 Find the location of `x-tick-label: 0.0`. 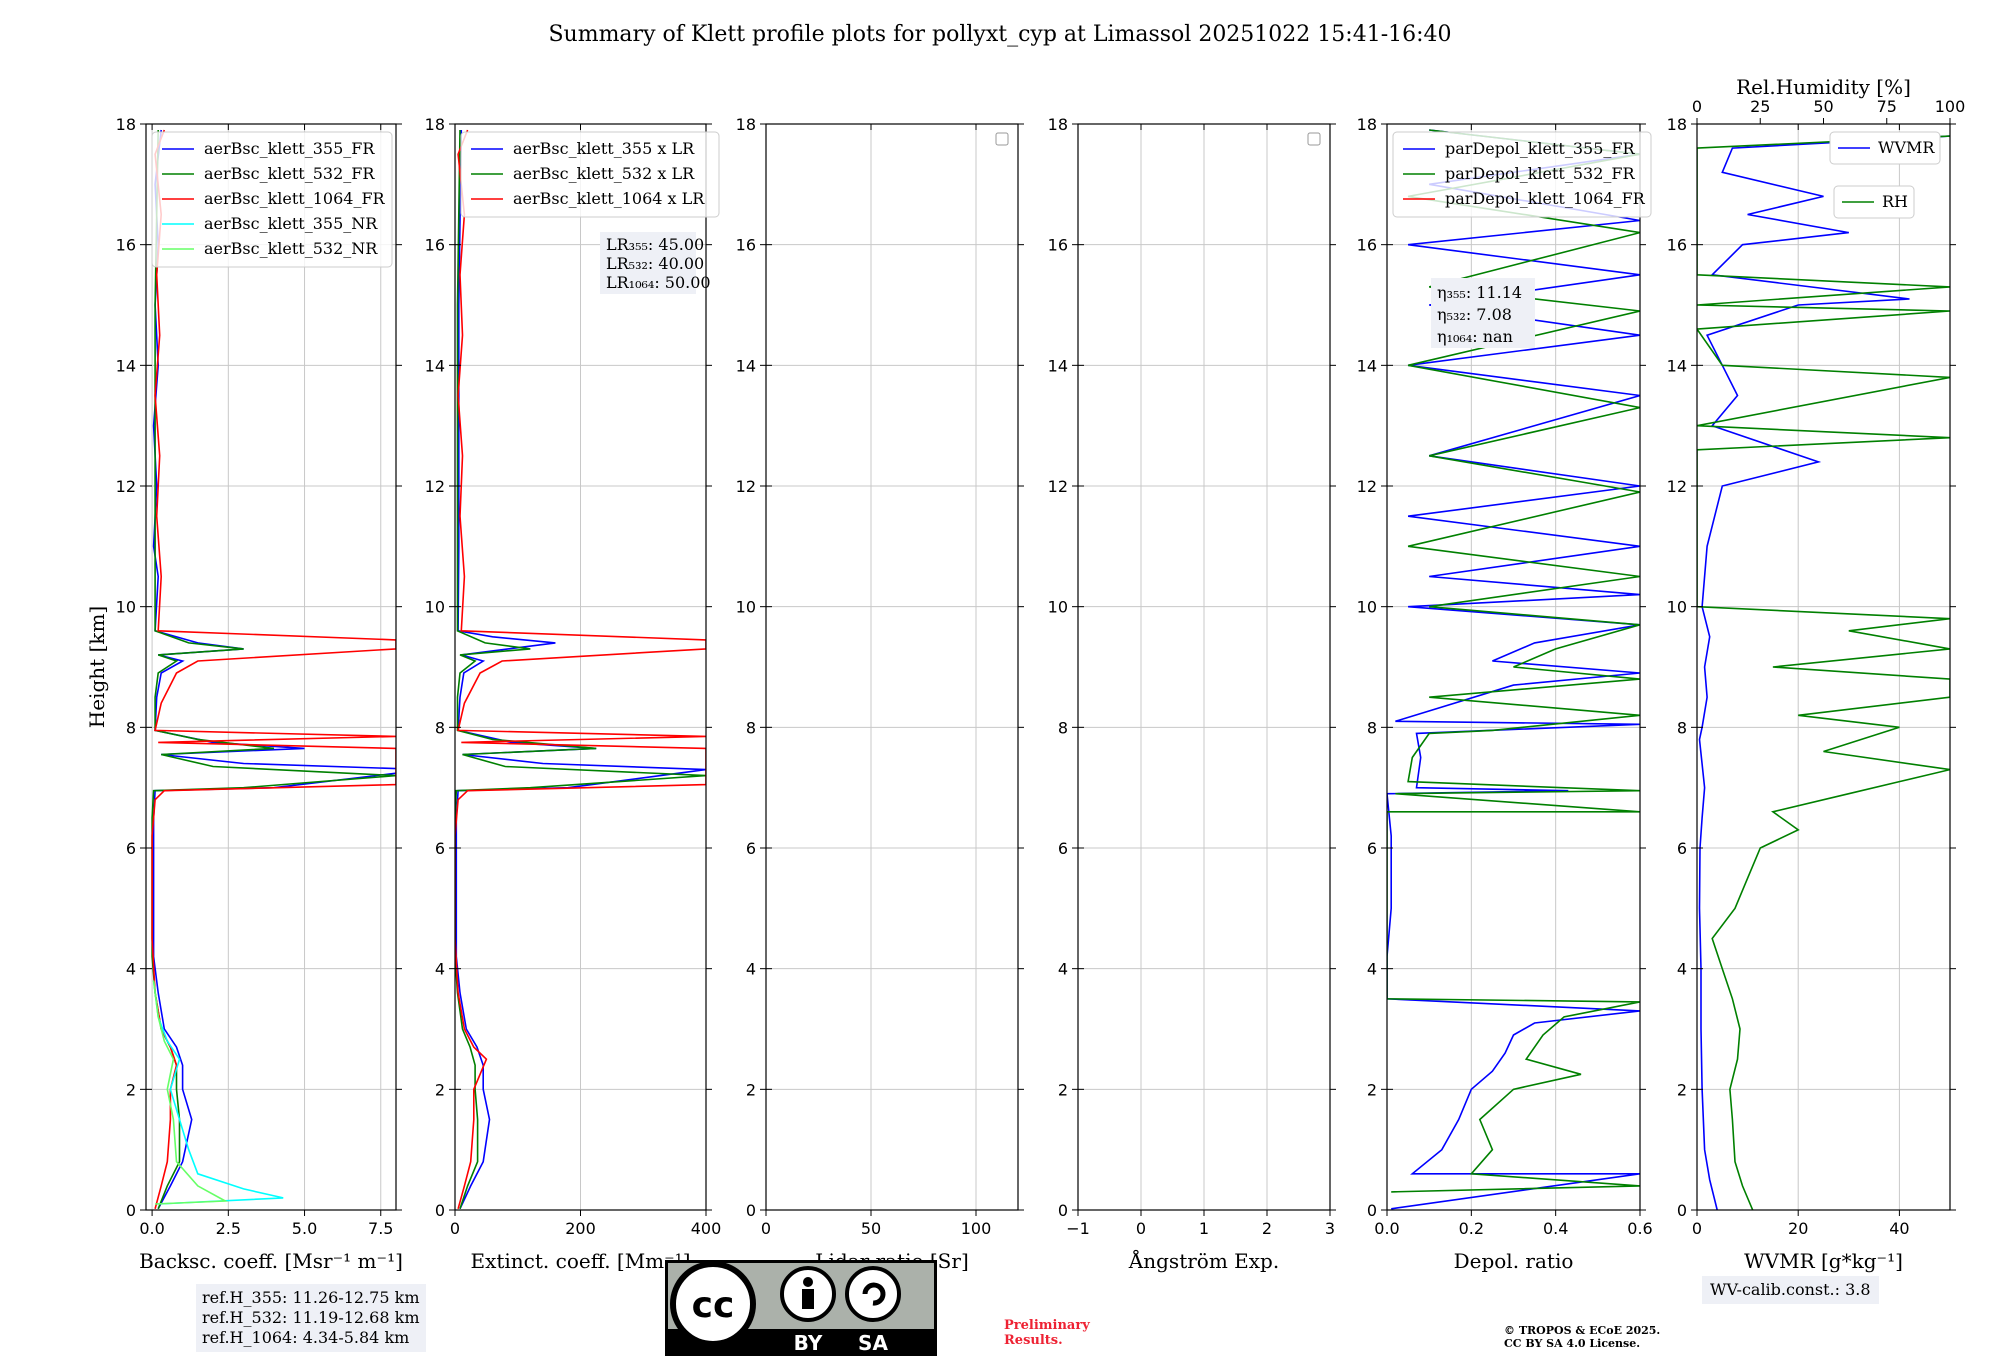

x-tick-label: 0.0 is located at coordinates (151, 1228).